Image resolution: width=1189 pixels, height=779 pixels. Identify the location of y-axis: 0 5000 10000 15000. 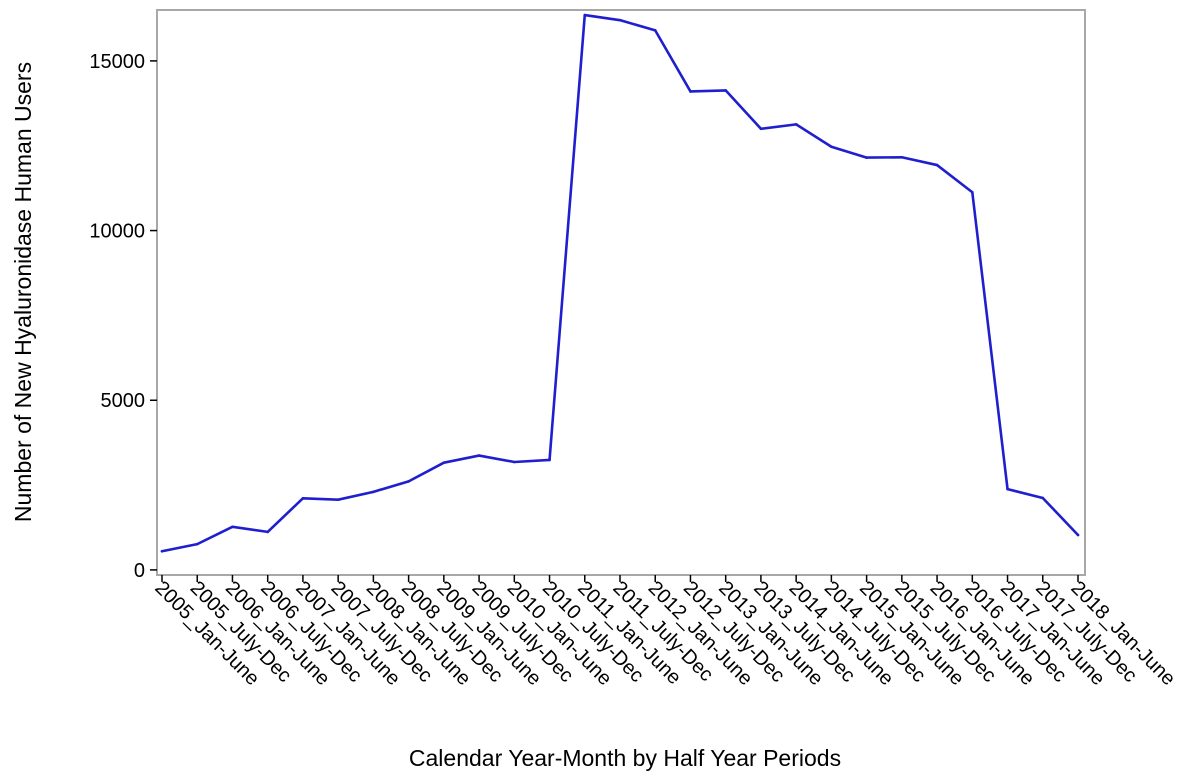
(123, 316).